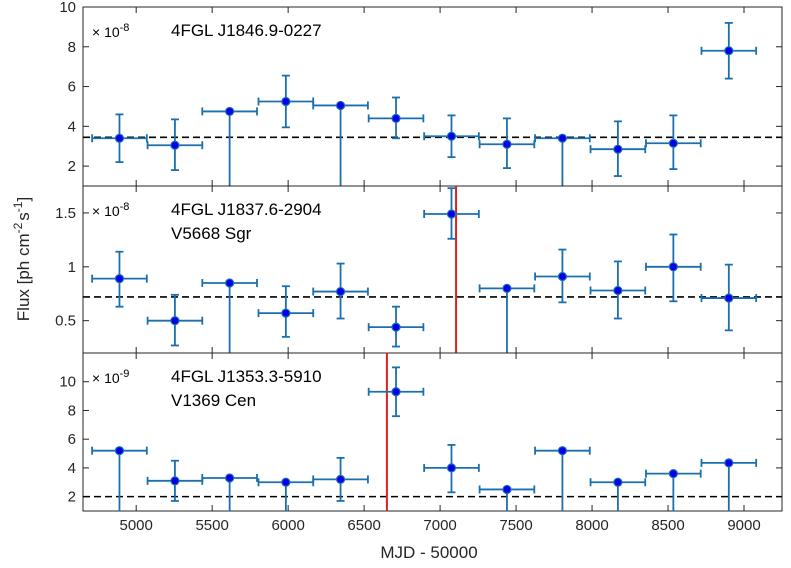  Describe the element at coordinates (65, 213) in the screenshot. I see `y-tick-label: 1.5` at that location.